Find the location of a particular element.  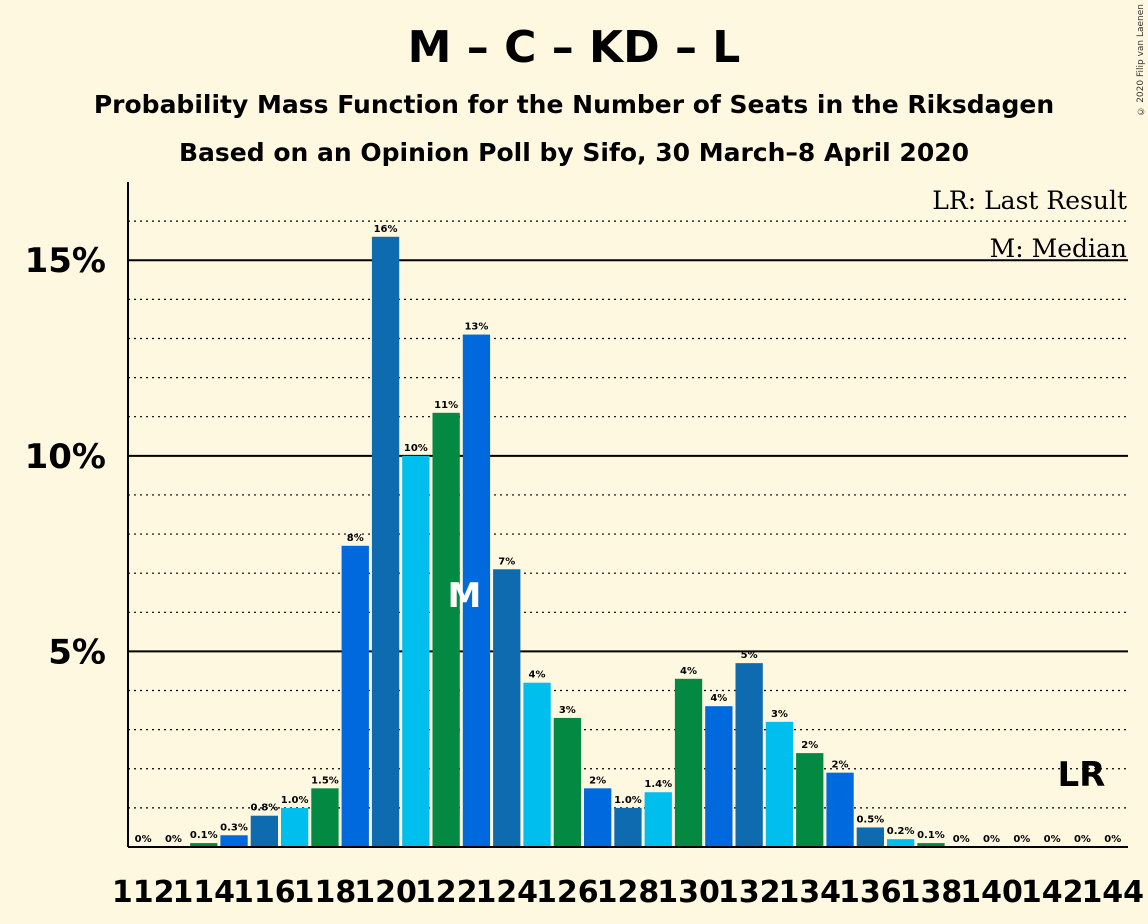

bar-label-seat-118: 1.5% is located at coordinates (325, 780).